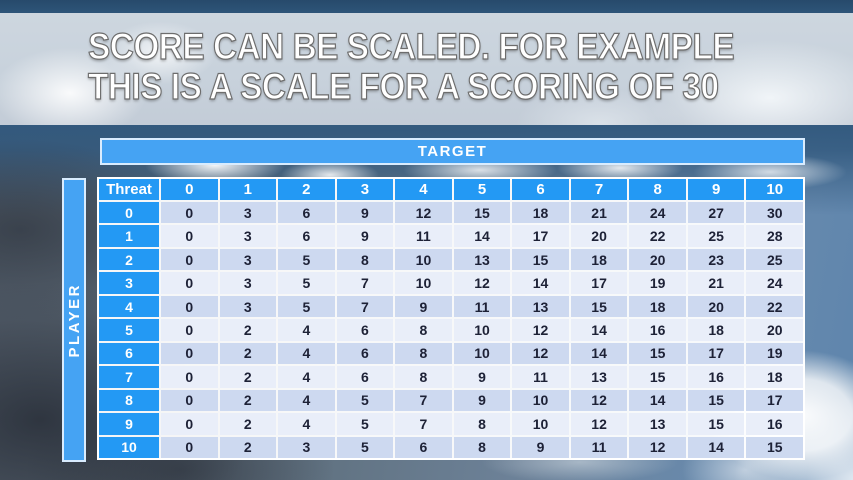 The width and height of the screenshot is (853, 480). Describe the element at coordinates (248, 377) in the screenshot. I see `score-cell-r7-c1: 2` at that location.